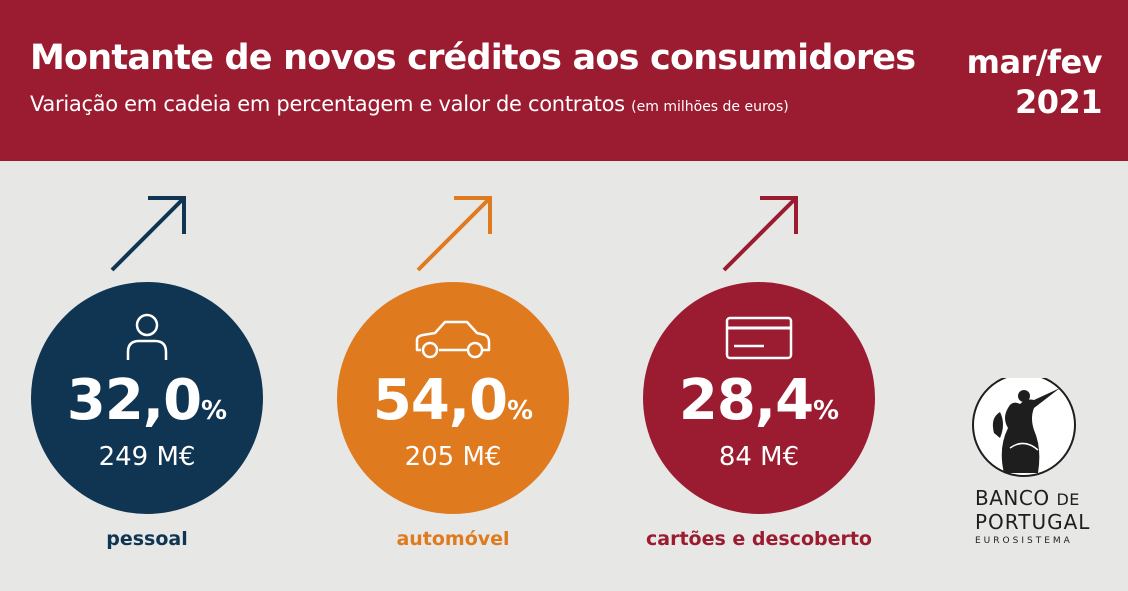 Image resolution: width=1128 pixels, height=591 pixels. Describe the element at coordinates (1068, 499) in the screenshot. I see `logo-line1b: DE` at that location.